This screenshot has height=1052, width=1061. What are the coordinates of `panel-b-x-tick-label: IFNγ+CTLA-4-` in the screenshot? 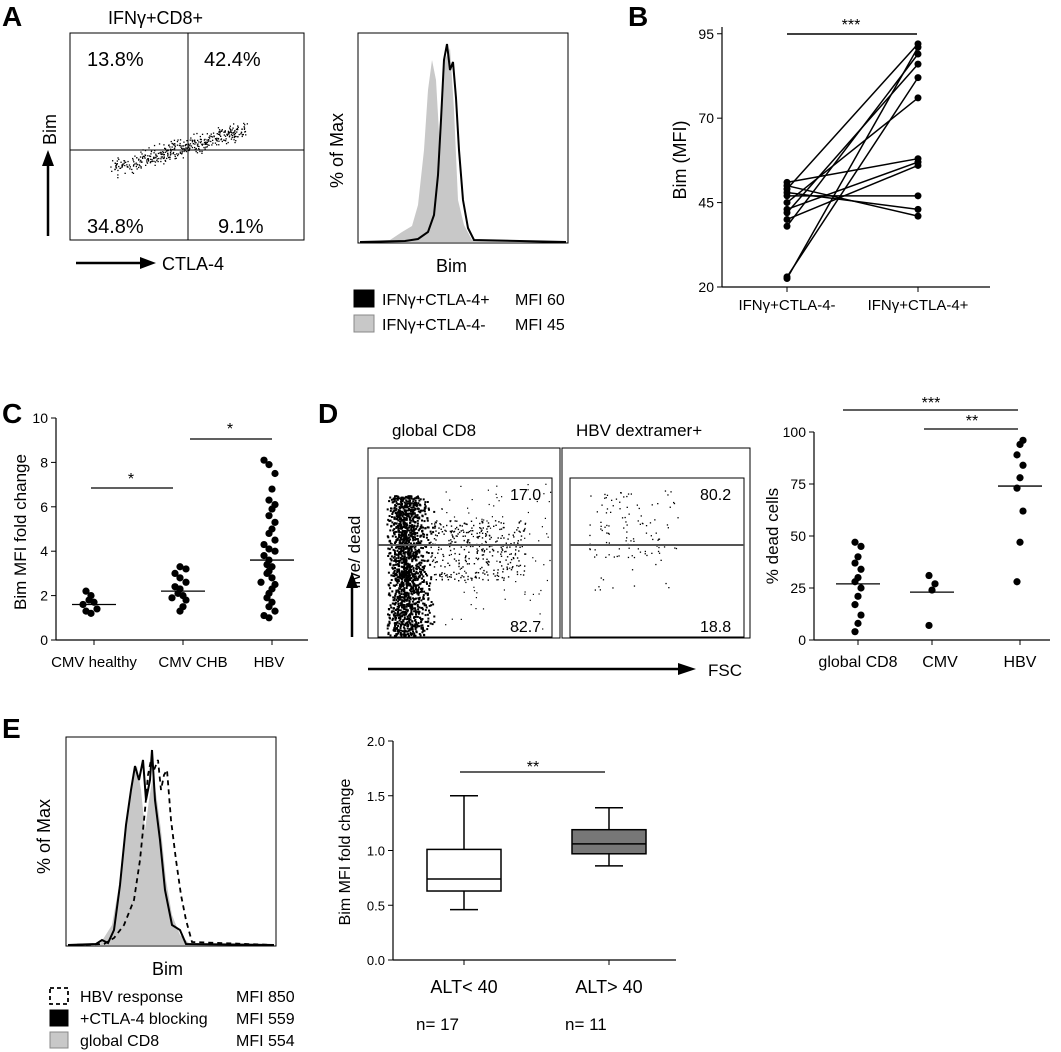 It's located at (786, 305).